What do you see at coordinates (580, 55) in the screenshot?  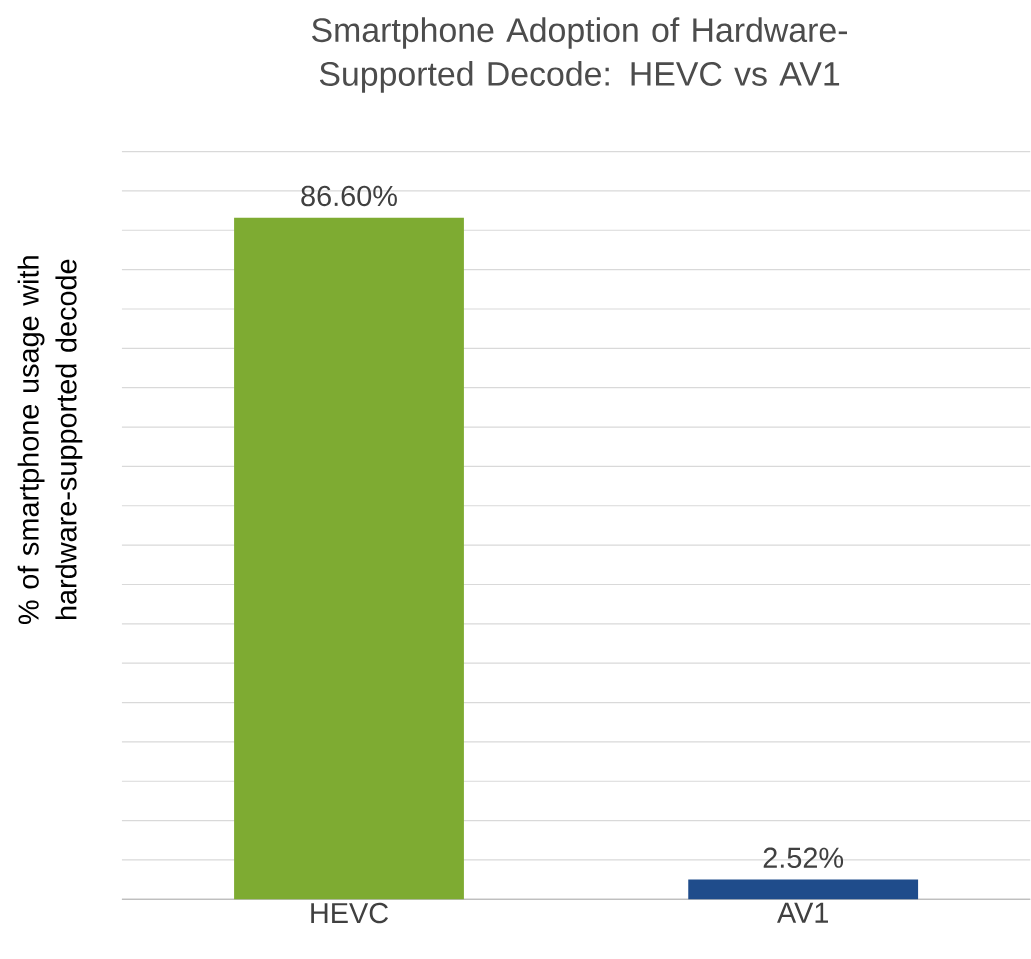 I see `chart-title: Smartphone Adoption of Hardware-Supported Decode: HEVC vs AV1` at bounding box center [580, 55].